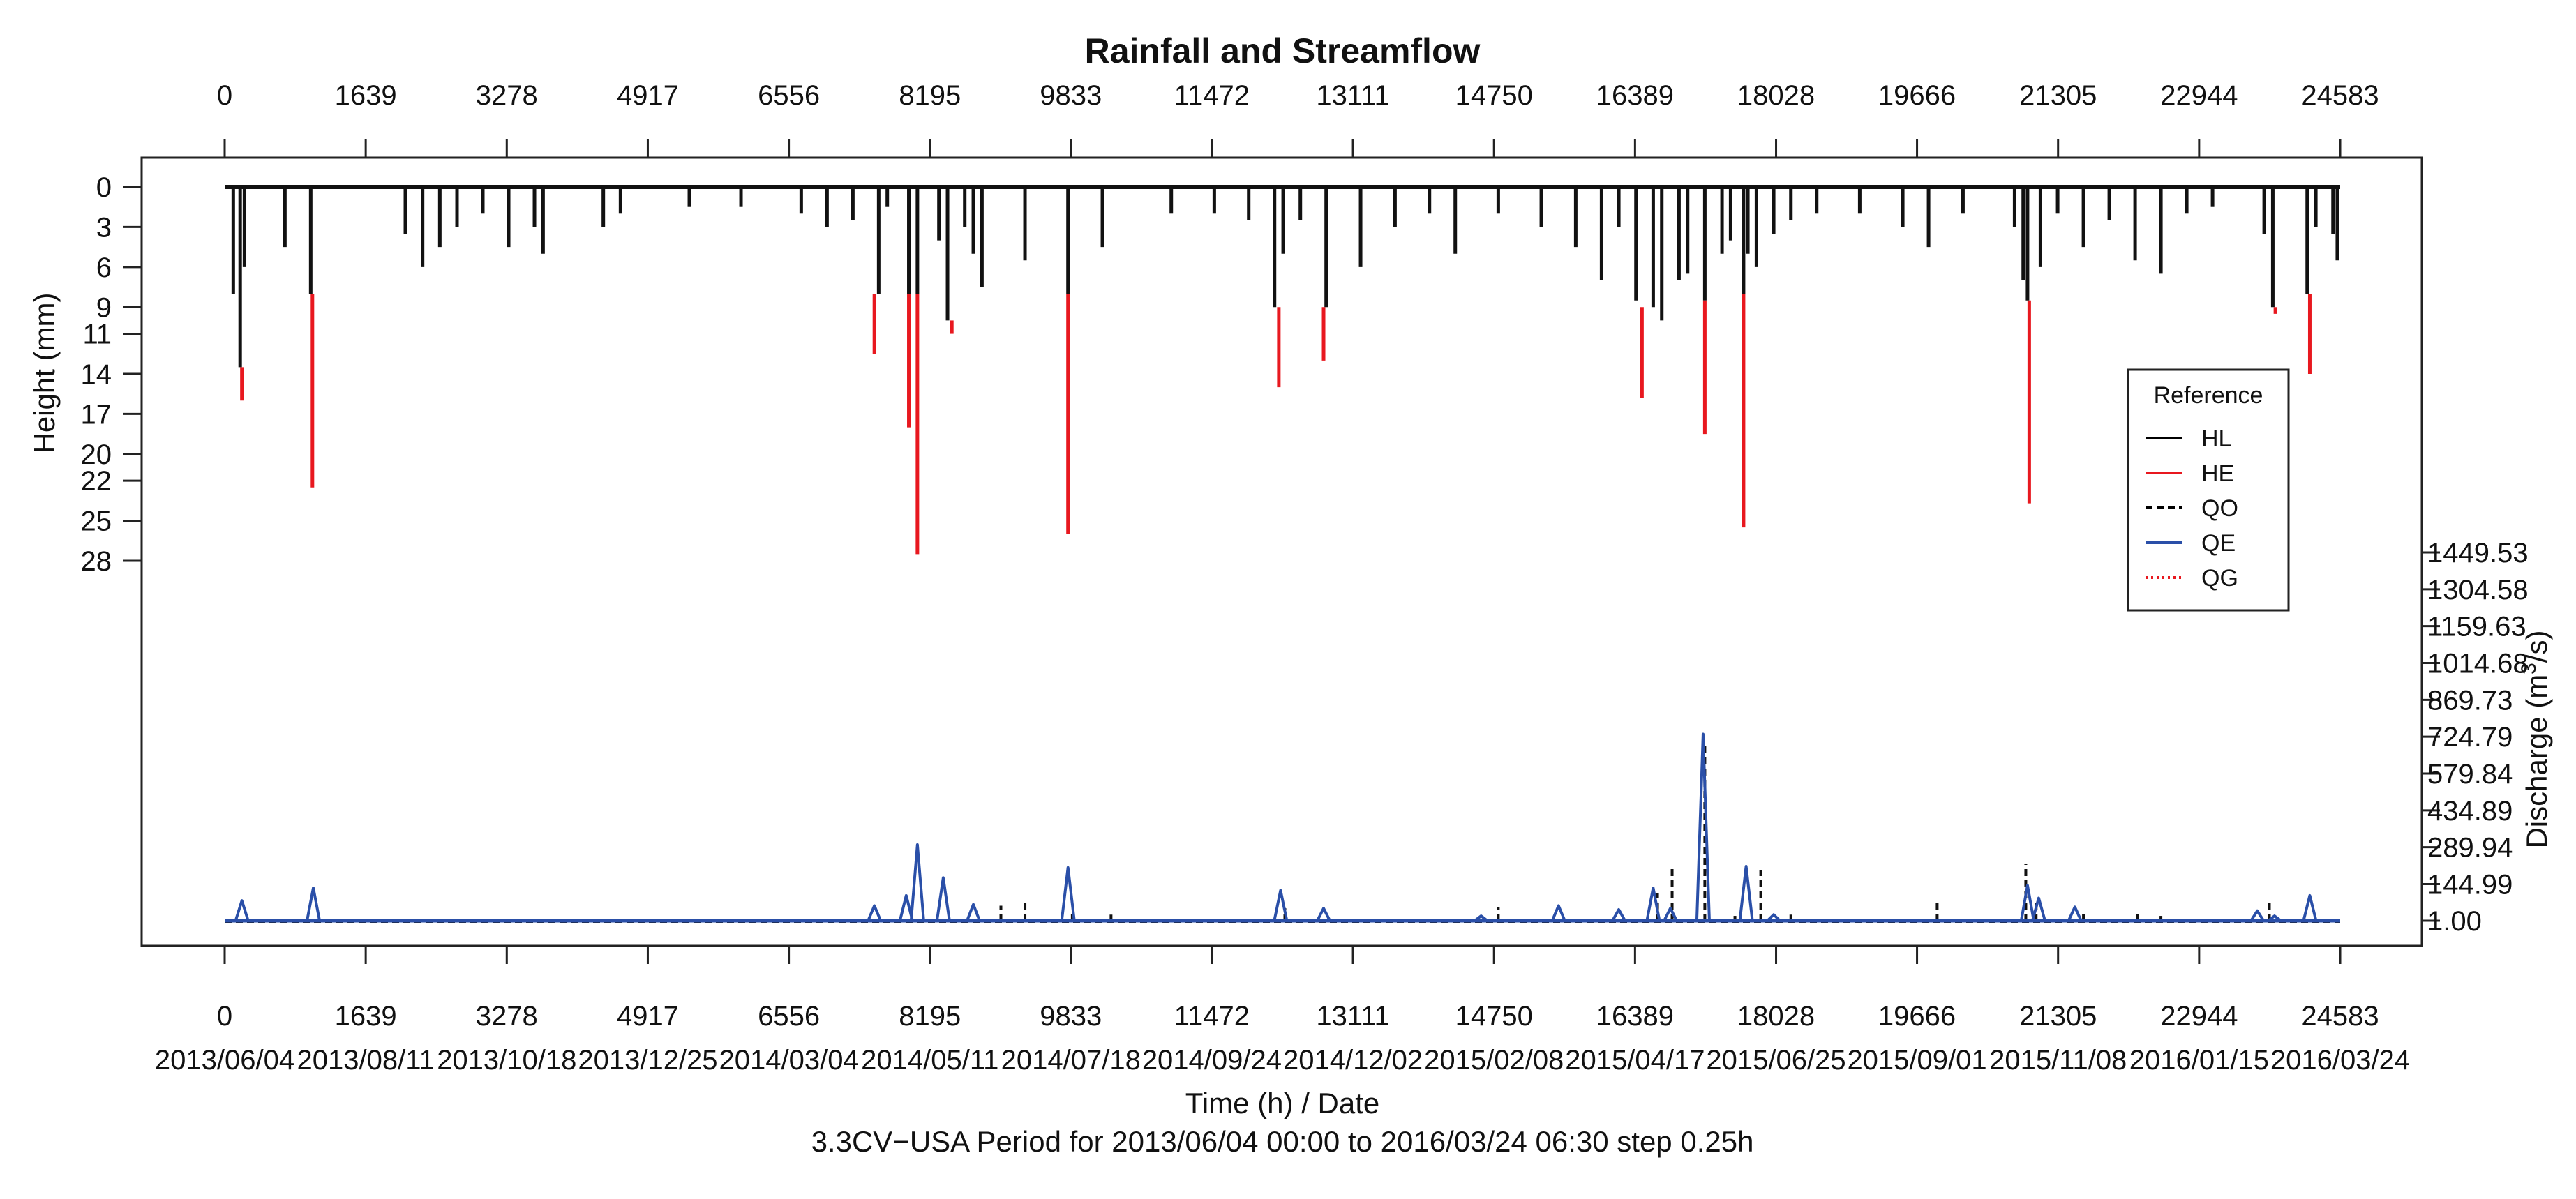 Image resolution: width=2576 pixels, height=1199 pixels. Describe the element at coordinates (96, 454) in the screenshot. I see `rain-tick-label: 20` at that location.